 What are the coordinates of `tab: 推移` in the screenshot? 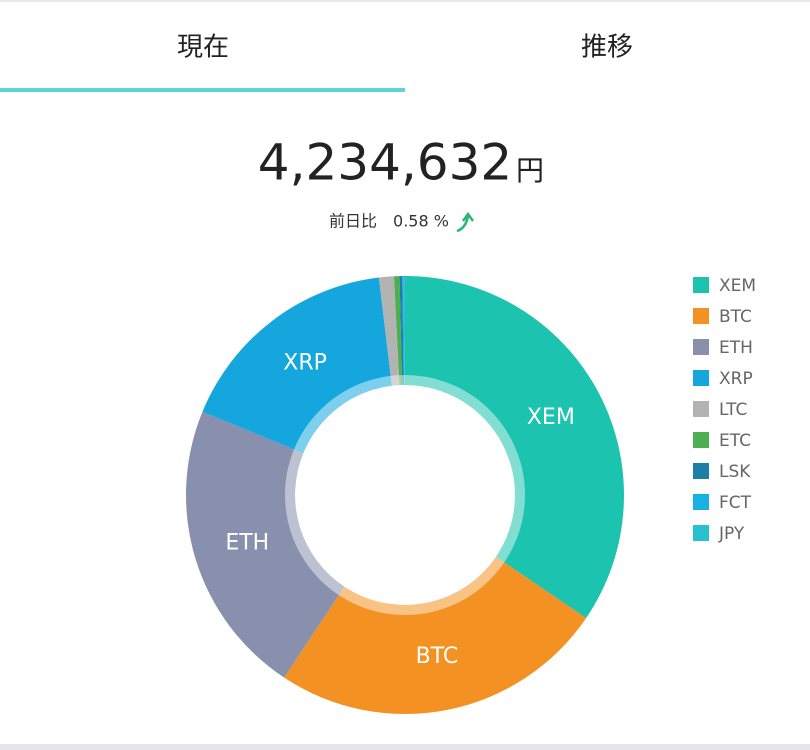 It's located at (607, 48).